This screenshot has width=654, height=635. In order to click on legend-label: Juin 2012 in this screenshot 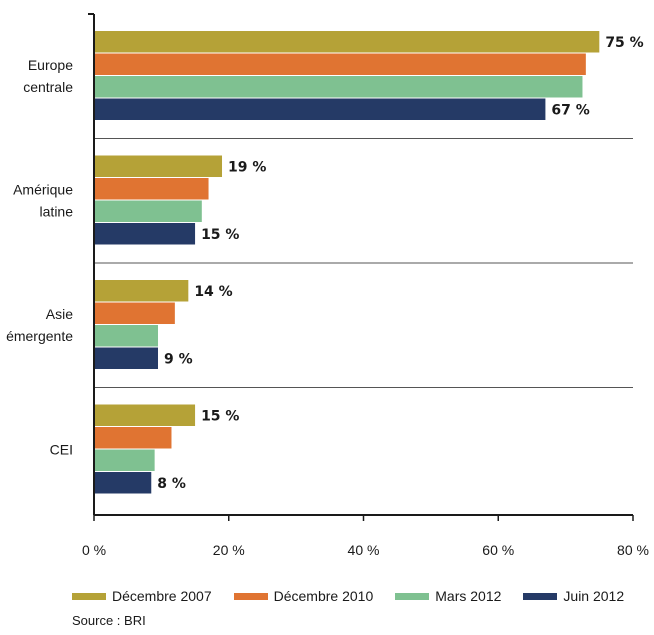, I will do `click(594, 596)`.